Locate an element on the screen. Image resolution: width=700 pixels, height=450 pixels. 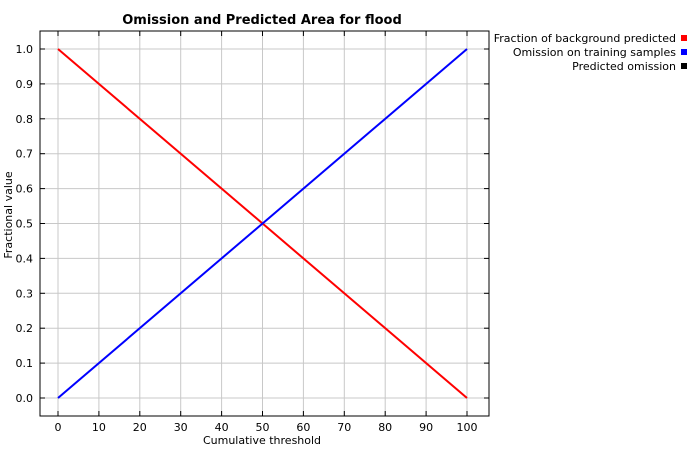
y-tick-label: 0.7 is located at coordinates (25, 154).